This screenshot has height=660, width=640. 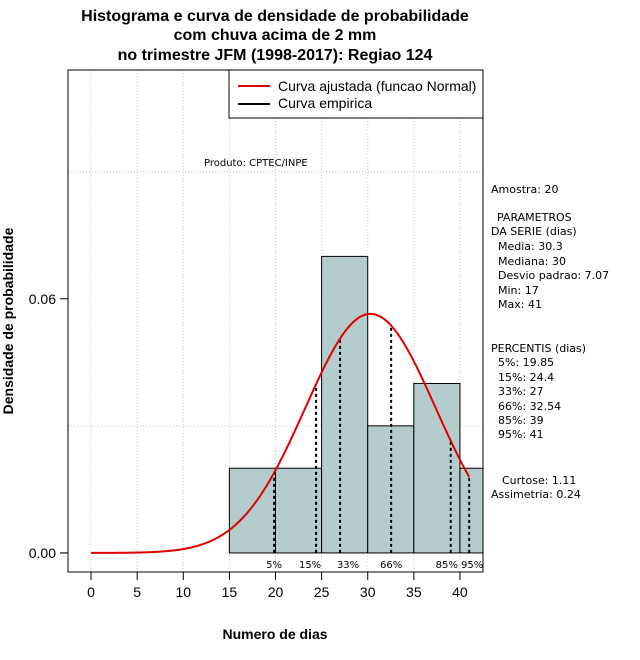 I want to click on percentile-label: 66%, so click(x=391, y=565).